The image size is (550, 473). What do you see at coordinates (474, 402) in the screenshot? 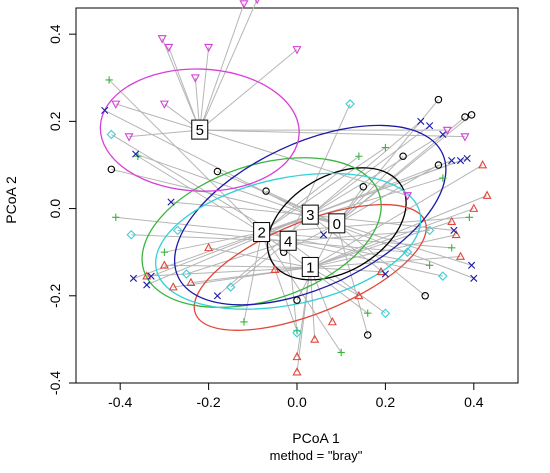
I see `x-tick-label: 0.4` at bounding box center [474, 402].